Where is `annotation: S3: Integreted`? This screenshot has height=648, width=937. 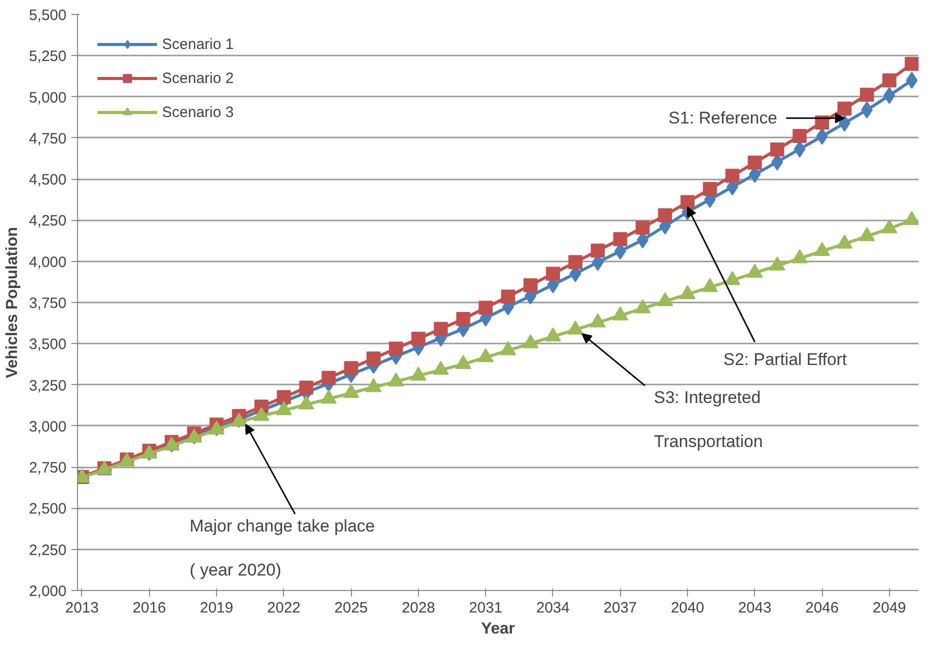
annotation: S3: Integreted is located at coordinates (707, 398).